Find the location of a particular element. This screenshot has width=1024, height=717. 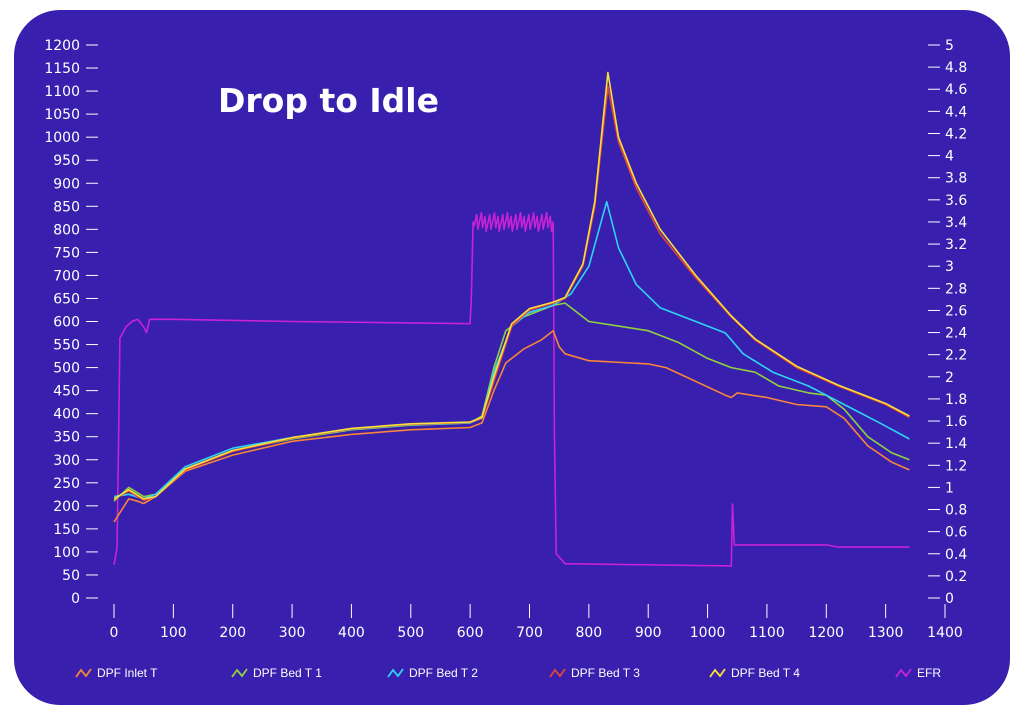

y-left-tick-label: 200 is located at coordinates (66, 507).